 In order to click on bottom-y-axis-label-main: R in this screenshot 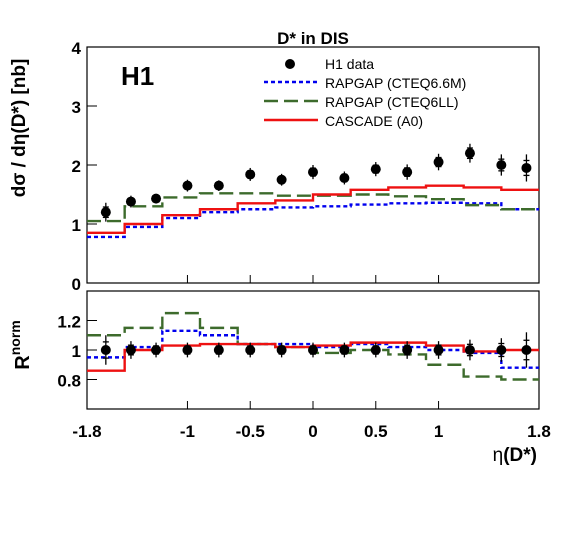, I will do `click(23, 362)`.